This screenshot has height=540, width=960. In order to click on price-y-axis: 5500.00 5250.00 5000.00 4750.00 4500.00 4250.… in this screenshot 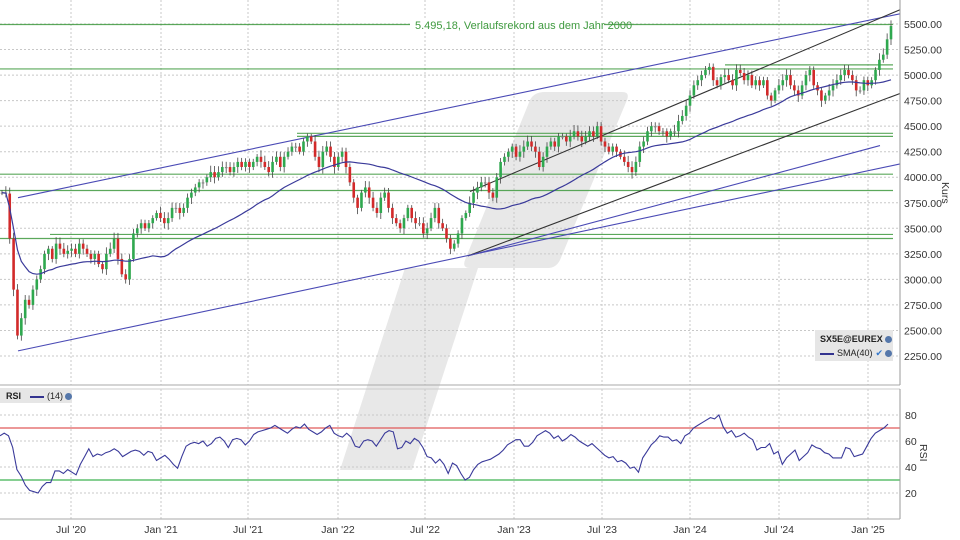, I will do `click(923, 191)`.